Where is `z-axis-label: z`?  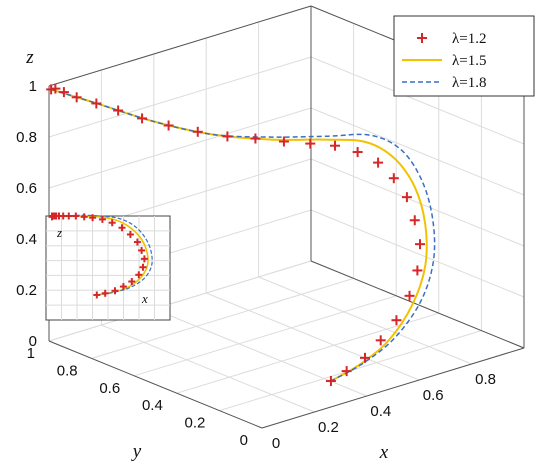
z-axis-label: z is located at coordinates (29, 57).